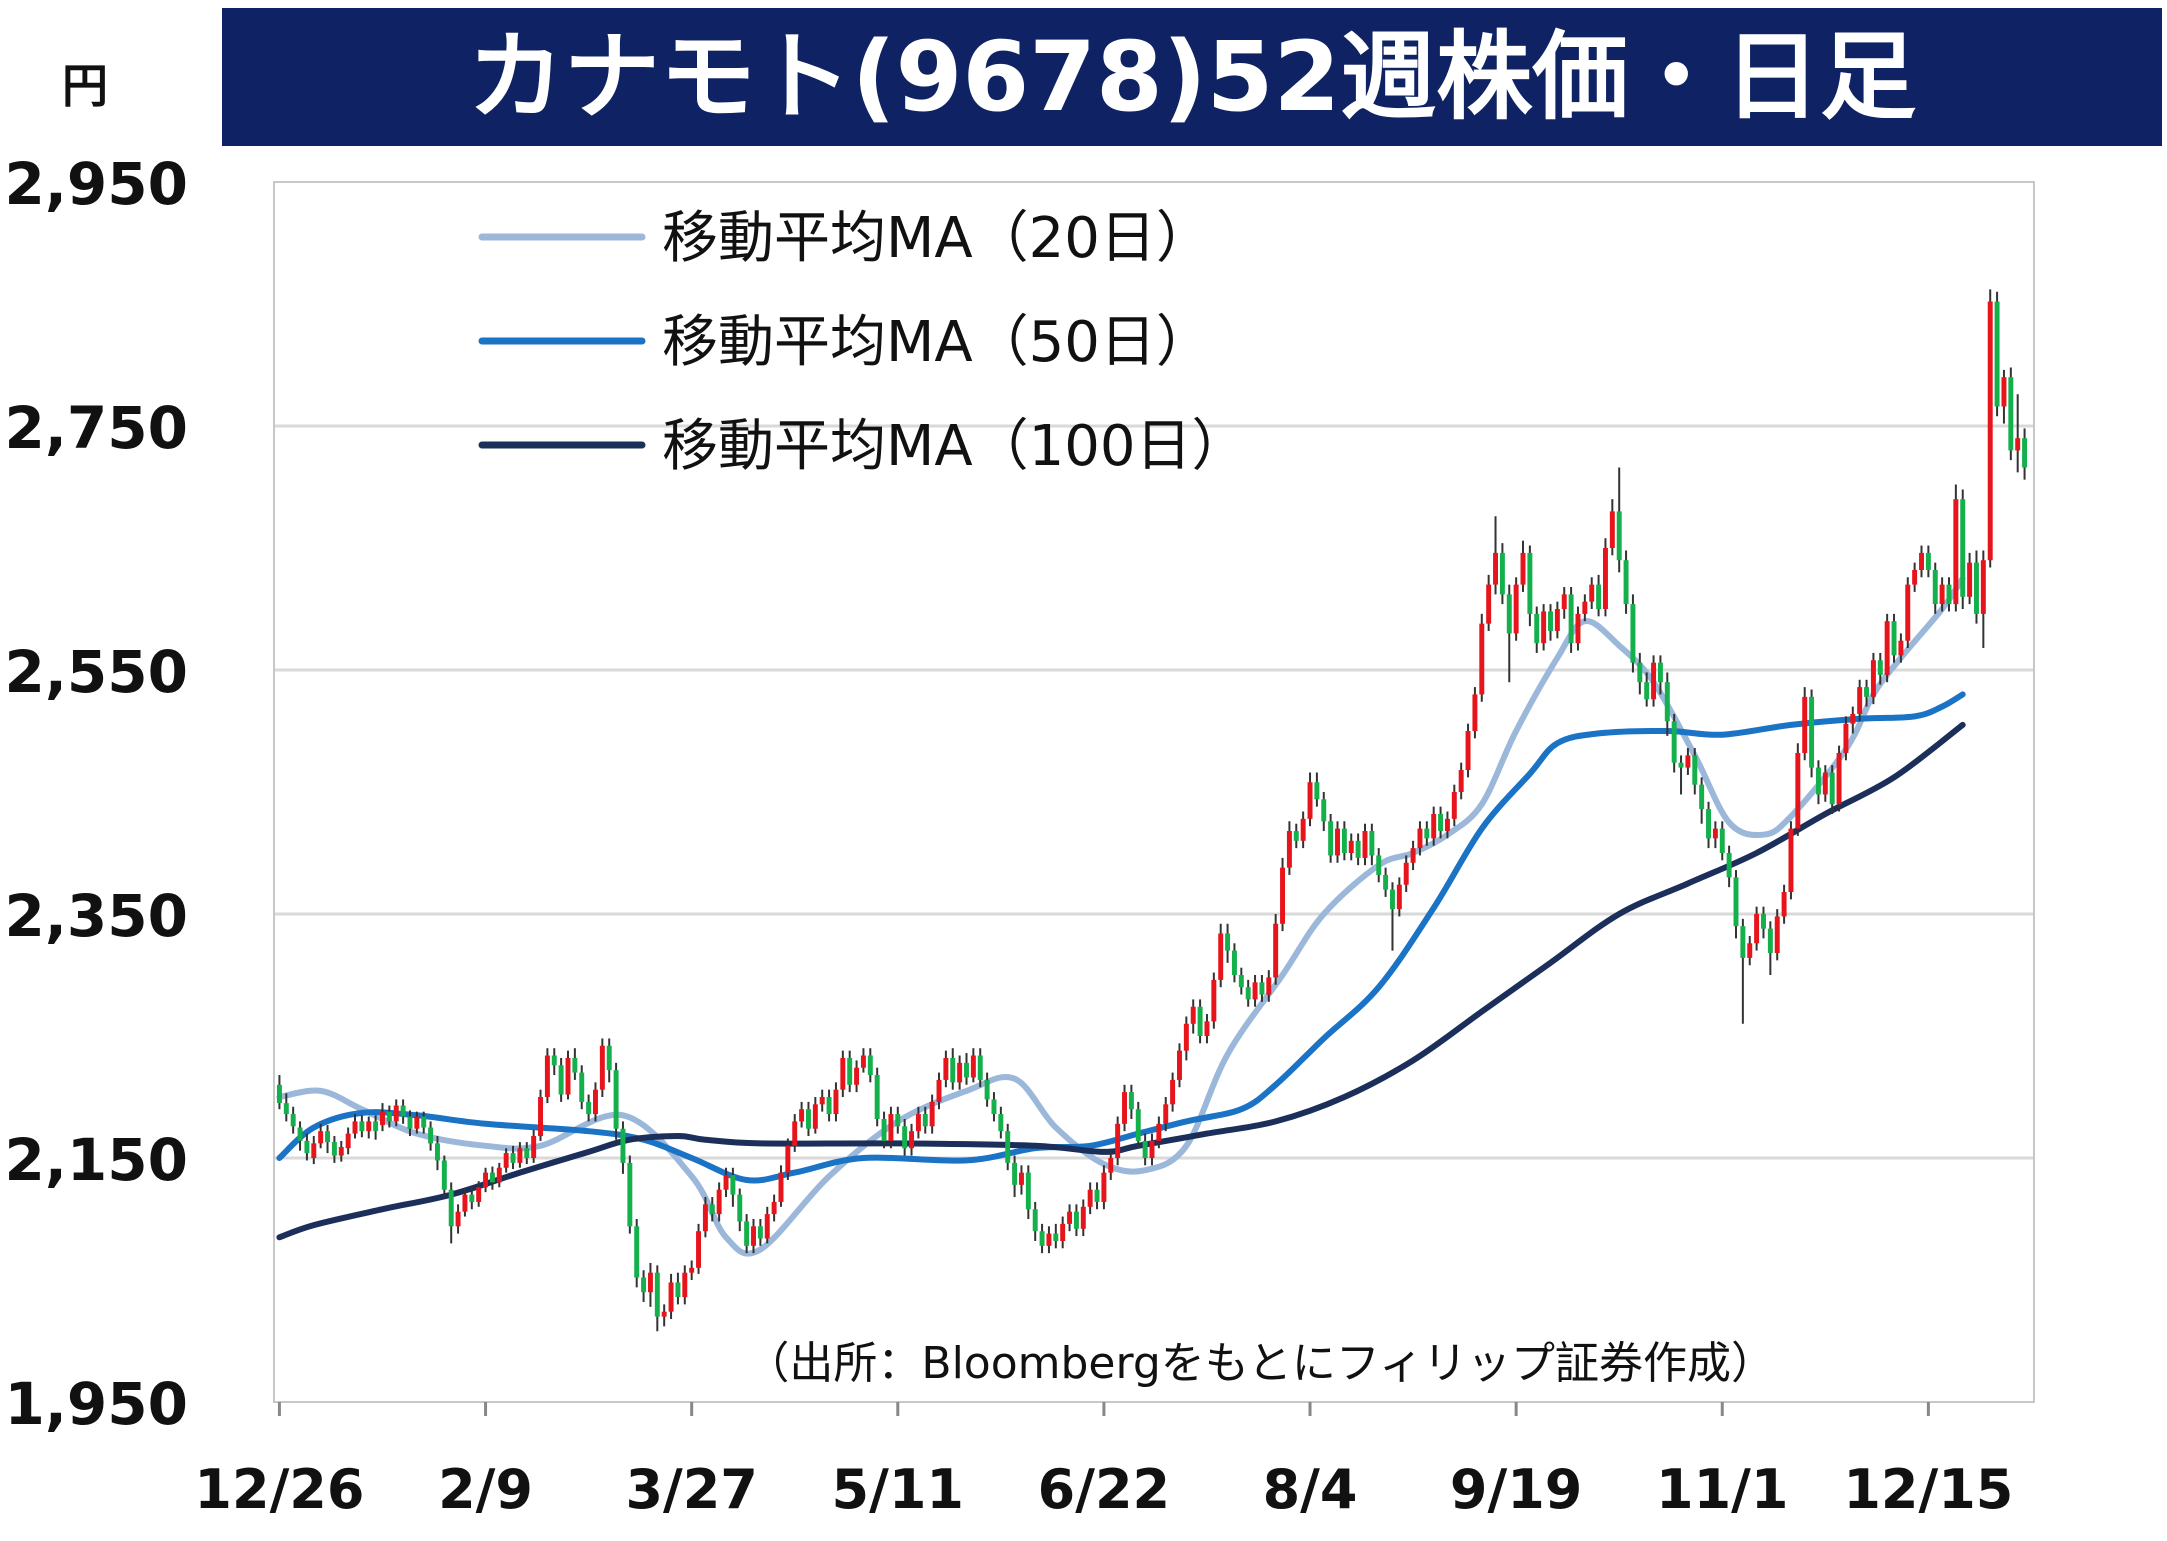 Image resolution: width=2167 pixels, height=1541 pixels. Describe the element at coordinates (898, 1489) in the screenshot. I see `x-tick-label: 5/11` at that location.